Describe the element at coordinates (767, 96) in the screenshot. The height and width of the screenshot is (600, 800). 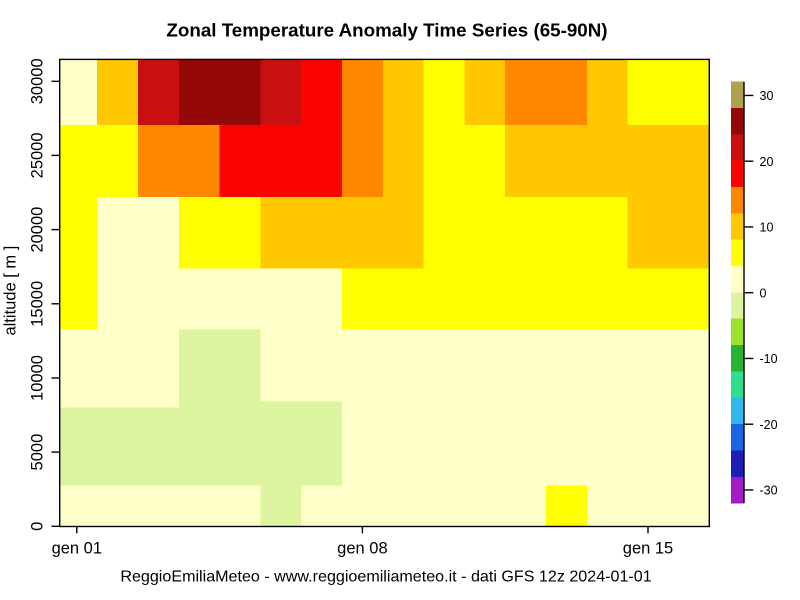
I see `svg-text: 30` at that location.